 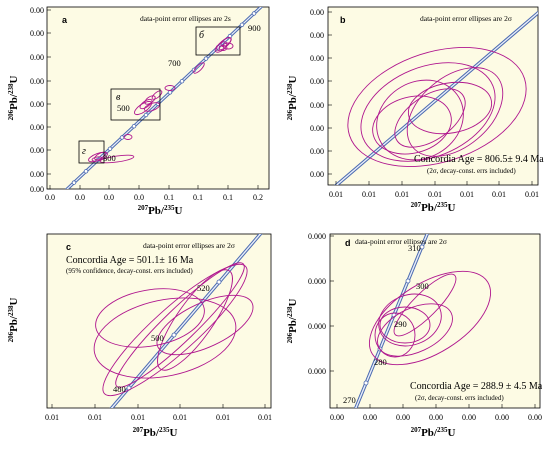 I want to click on y-tick-labels: 0.000 0.000 0.000 0.000, so click(x=317, y=304).